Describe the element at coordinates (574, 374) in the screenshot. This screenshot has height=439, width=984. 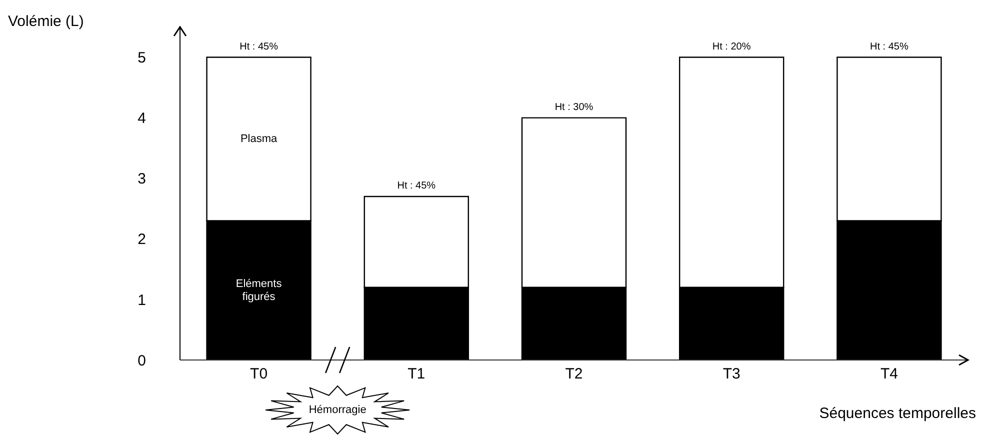
I see `x-tick-label: T2` at that location.